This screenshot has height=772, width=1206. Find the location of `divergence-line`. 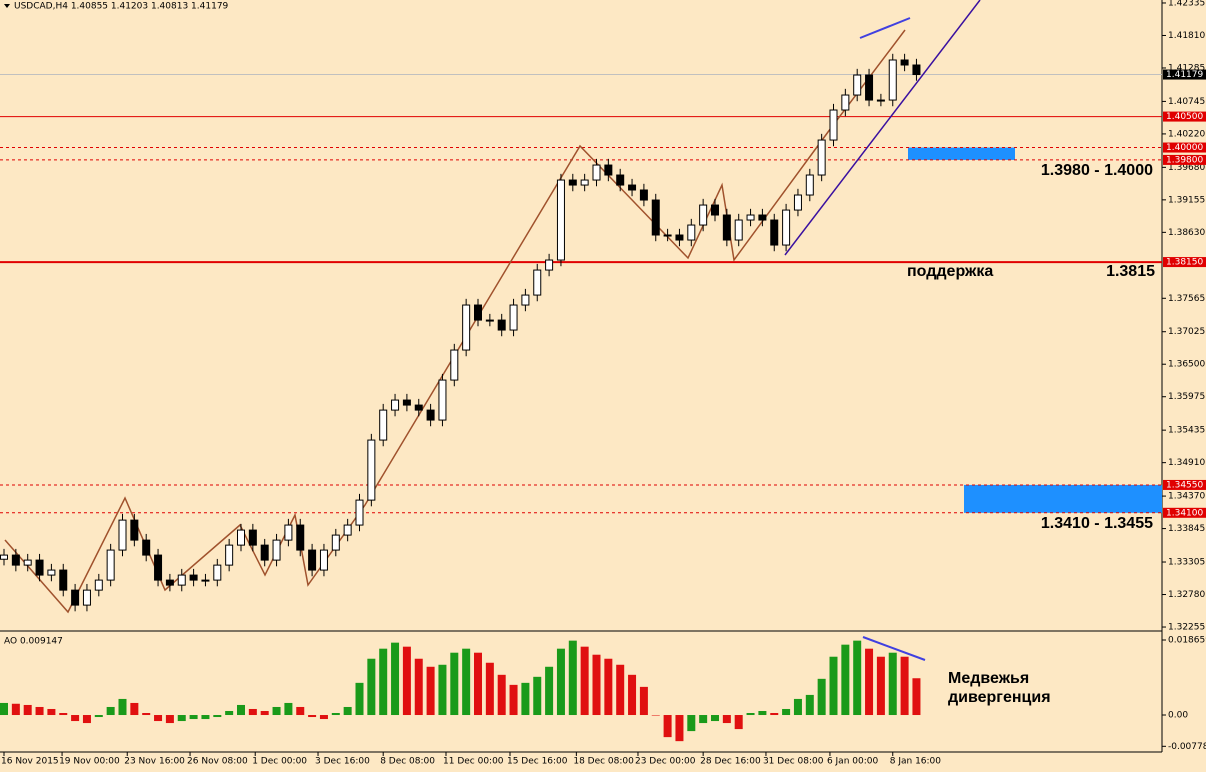

divergence-line is located at coordinates (885, 28).